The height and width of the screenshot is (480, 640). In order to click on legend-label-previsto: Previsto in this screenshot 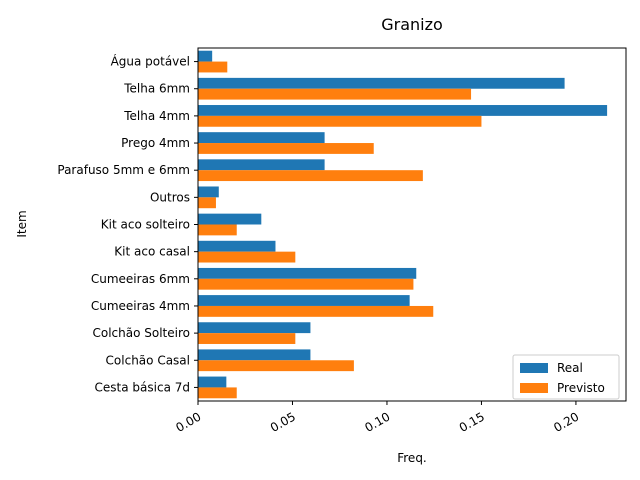, I will do `click(581, 388)`.